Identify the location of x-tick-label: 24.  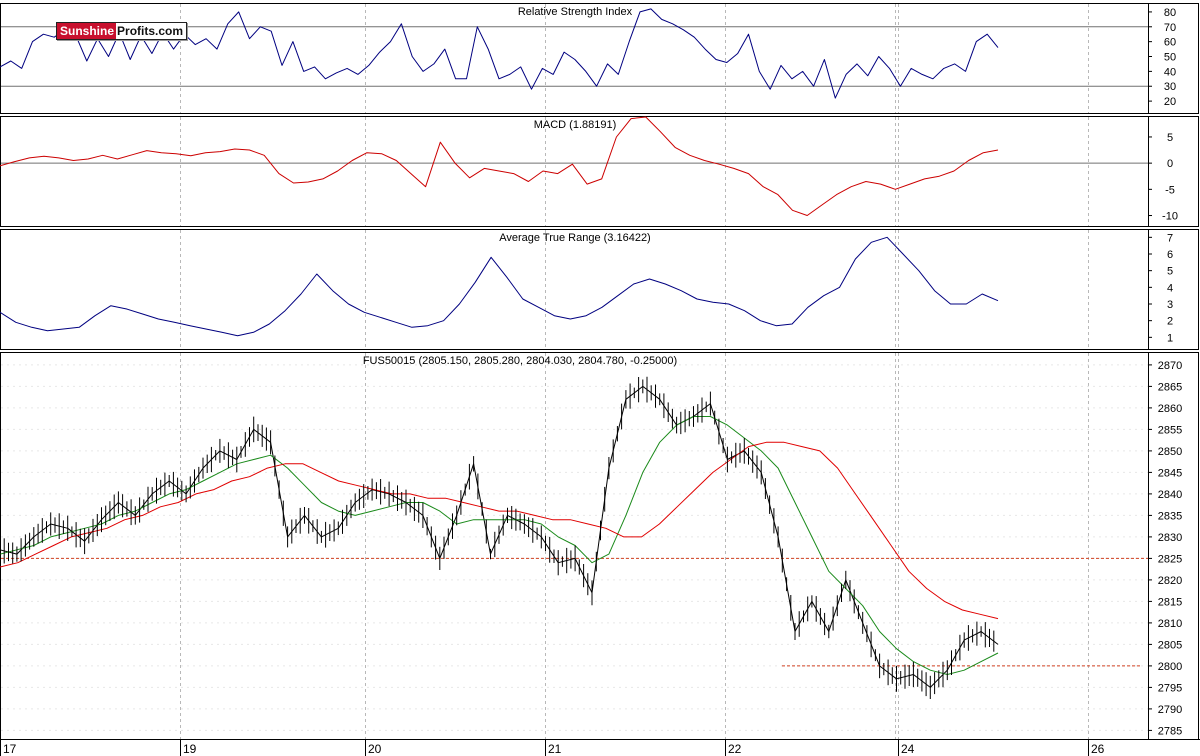
(908, 749).